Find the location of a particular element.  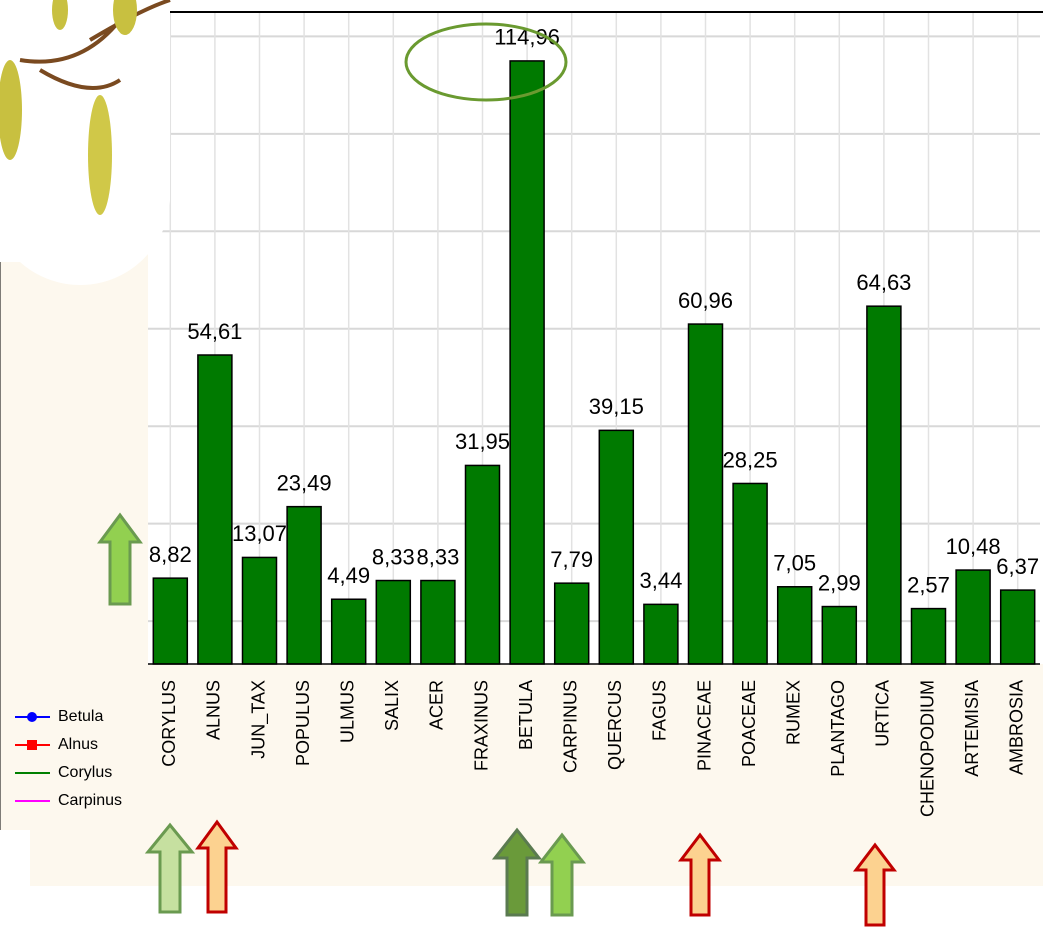

value-label: 8,82 is located at coordinates (170, 554).